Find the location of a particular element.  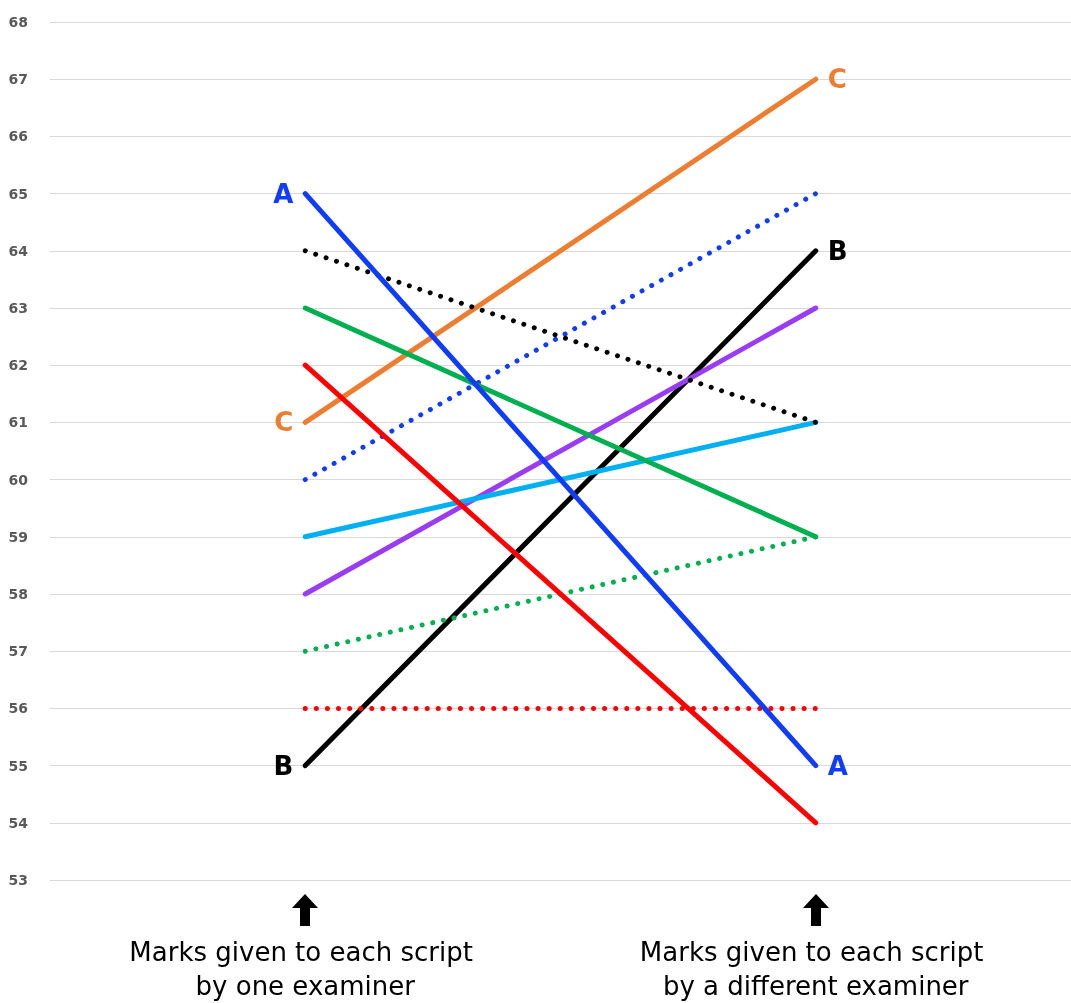

series-label: C is located at coordinates (284, 422).